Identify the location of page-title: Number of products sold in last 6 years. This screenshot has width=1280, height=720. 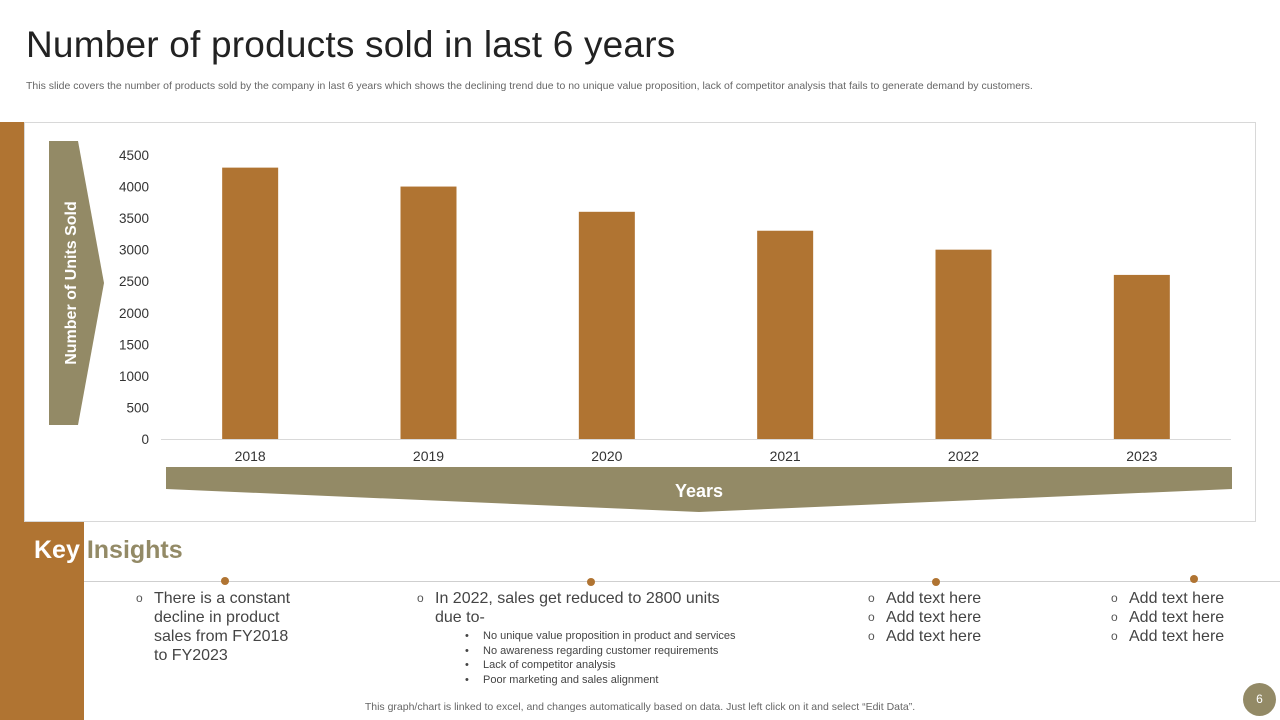
(351, 44).